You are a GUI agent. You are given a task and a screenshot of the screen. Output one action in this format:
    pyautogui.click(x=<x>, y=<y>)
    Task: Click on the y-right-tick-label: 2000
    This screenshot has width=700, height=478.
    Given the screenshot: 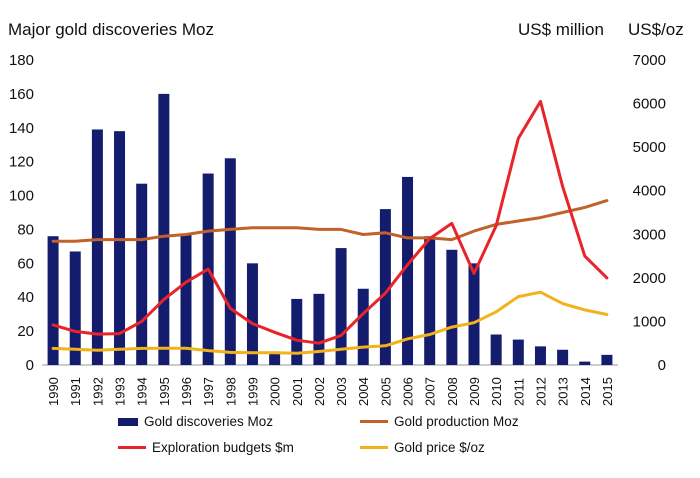 What is the action you would take?
    pyautogui.click(x=649, y=278)
    